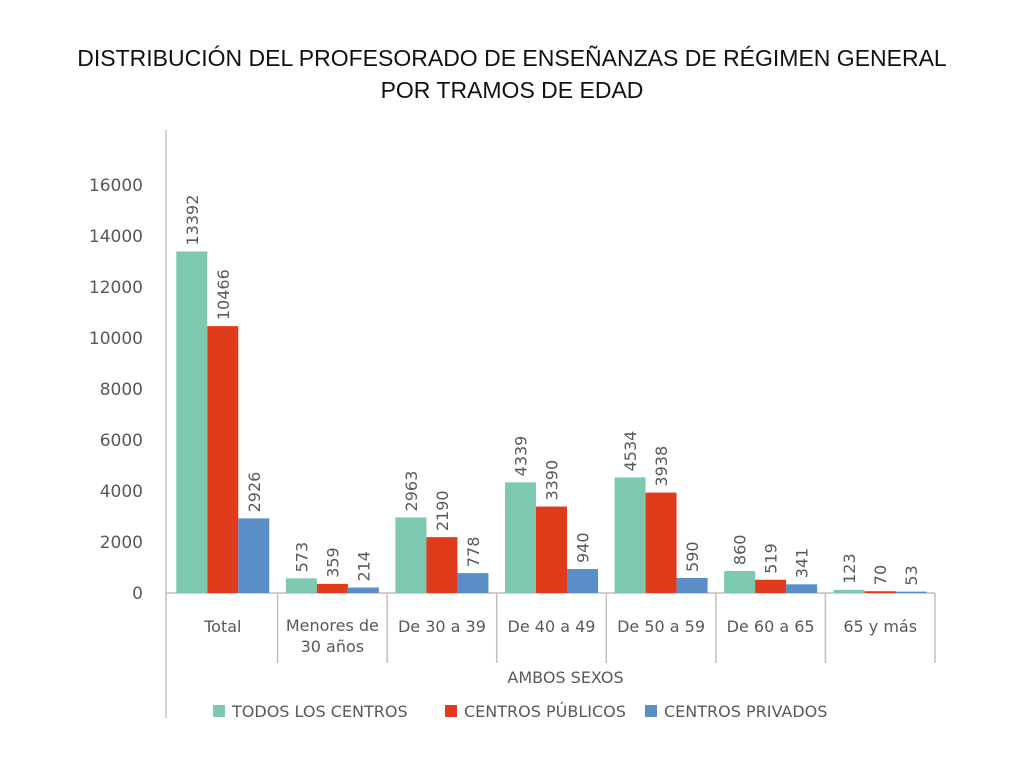 This screenshot has width=1024, height=768. I want to click on category-label: De 40 a 49, so click(552, 626).